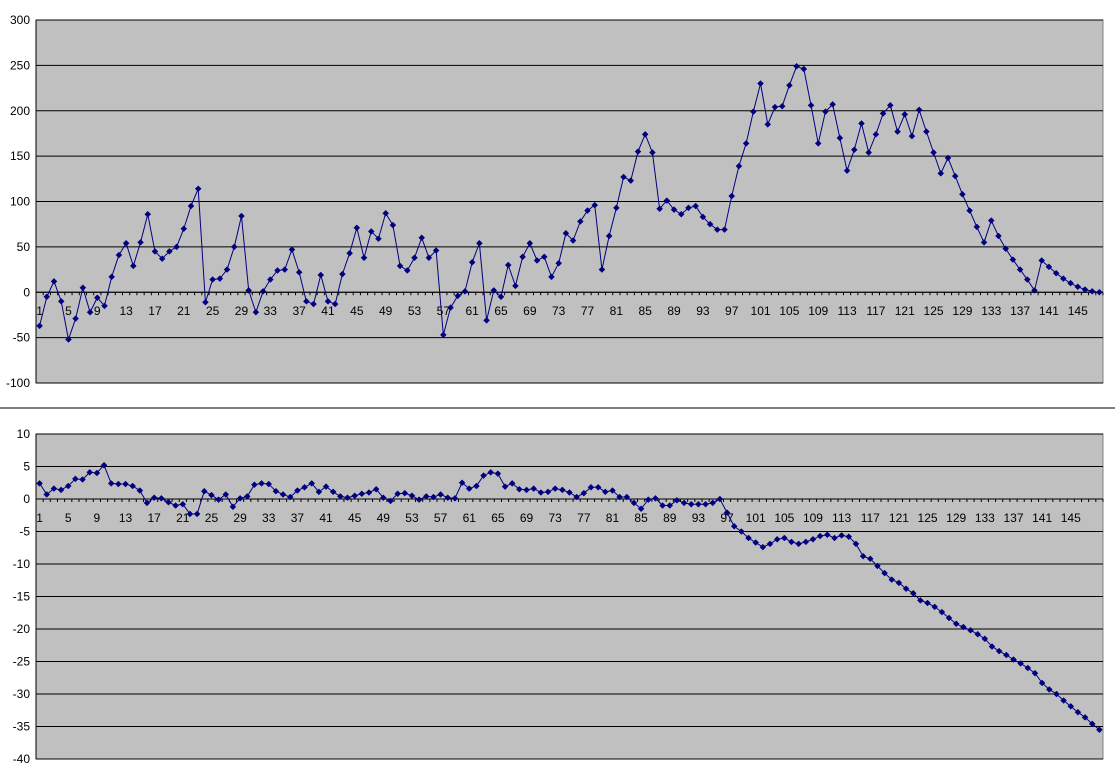 This screenshot has width=1115, height=769. Describe the element at coordinates (813, 518) in the screenshot. I see `x-tick-label: 109` at that location.